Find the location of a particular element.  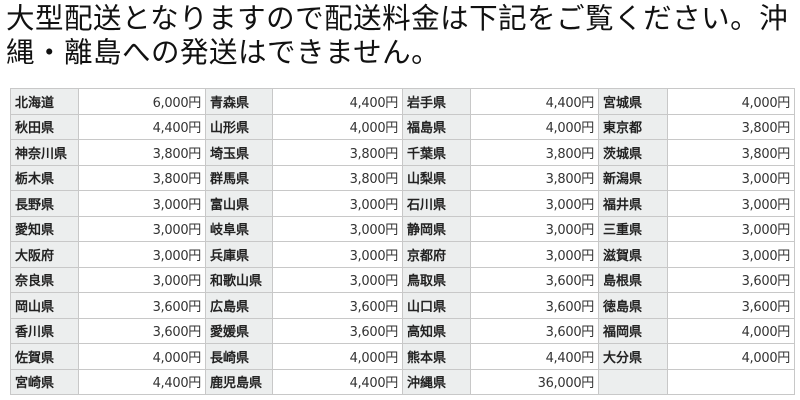

prefecture-name: 三重県 is located at coordinates (633, 228).